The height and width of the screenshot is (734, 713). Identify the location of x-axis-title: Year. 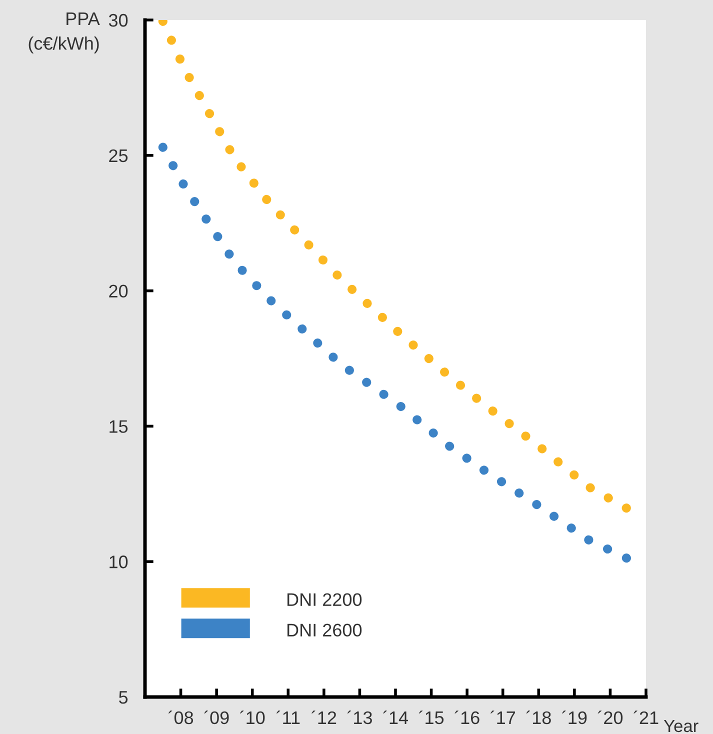
(681, 726).